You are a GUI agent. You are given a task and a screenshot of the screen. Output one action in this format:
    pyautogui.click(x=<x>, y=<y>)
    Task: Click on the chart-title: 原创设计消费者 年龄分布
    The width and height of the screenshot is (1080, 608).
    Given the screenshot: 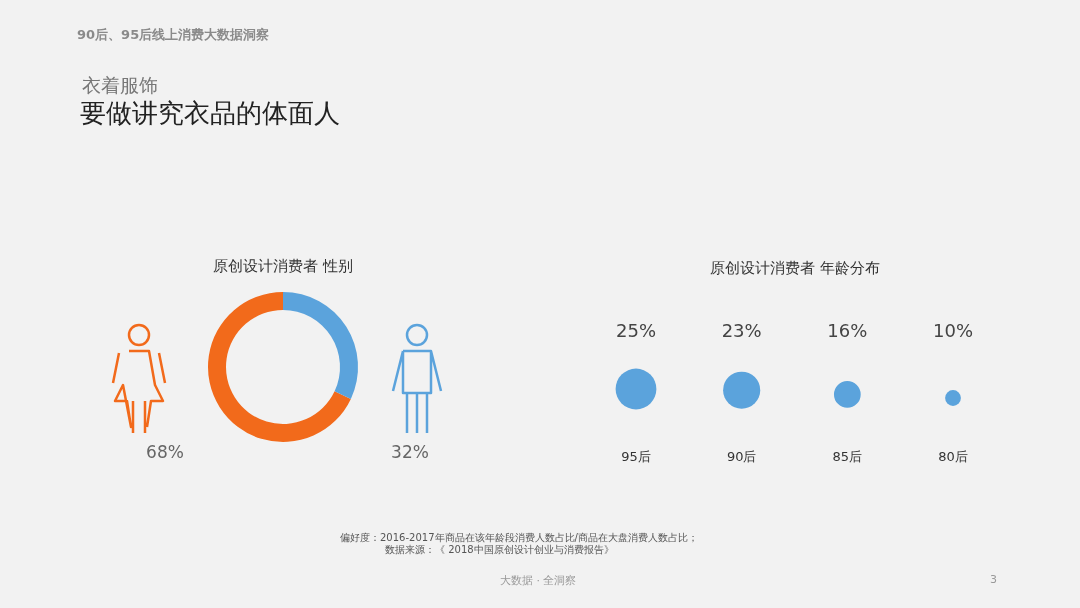 What is the action you would take?
    pyautogui.click(x=795, y=268)
    